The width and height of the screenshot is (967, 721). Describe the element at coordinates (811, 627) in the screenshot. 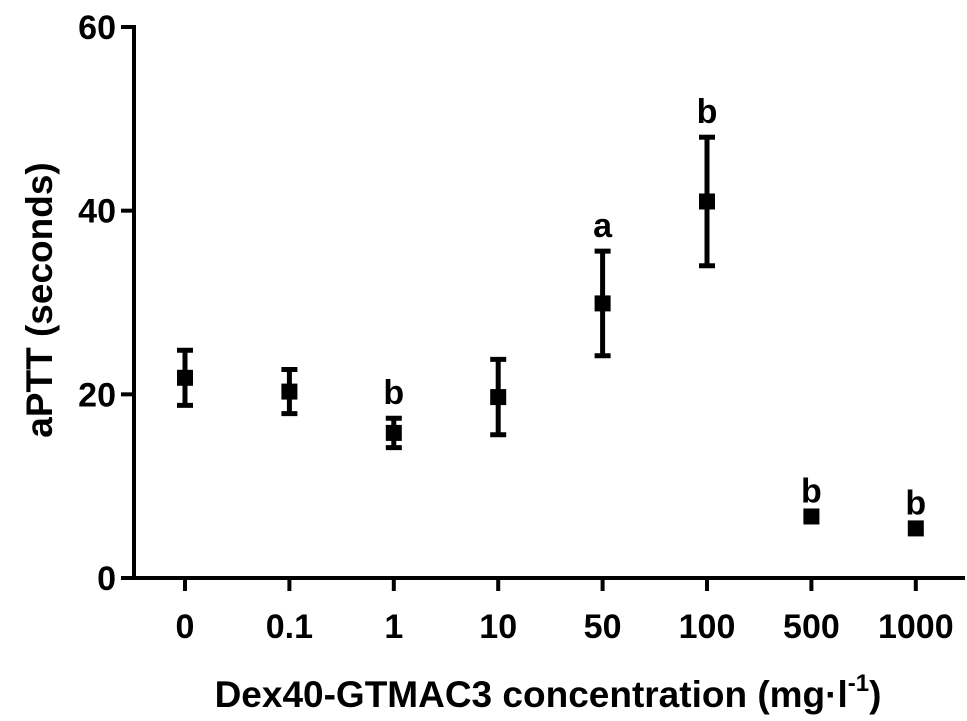

I see `x-tick-label: 500` at that location.